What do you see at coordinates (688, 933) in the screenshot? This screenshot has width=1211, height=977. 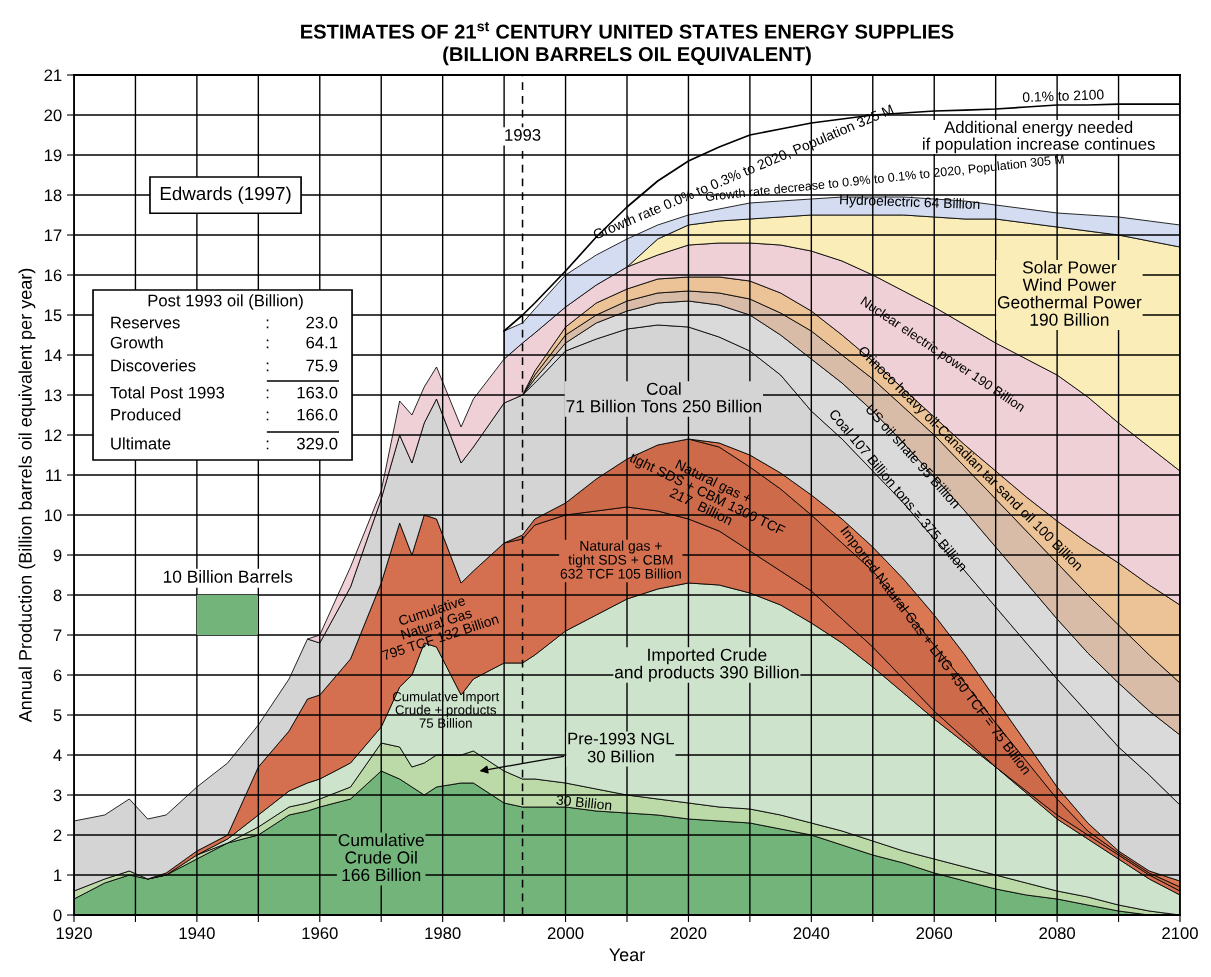 I see `x-tick-label: 2020` at bounding box center [688, 933].